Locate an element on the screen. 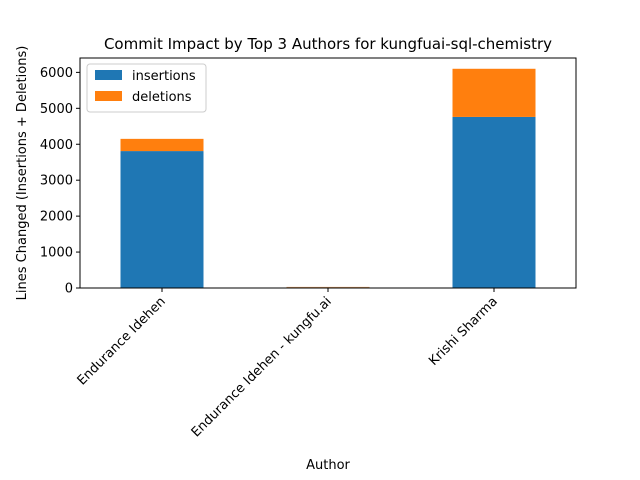 The image size is (640, 480). y-tick-label-2: 2000 is located at coordinates (56, 217).